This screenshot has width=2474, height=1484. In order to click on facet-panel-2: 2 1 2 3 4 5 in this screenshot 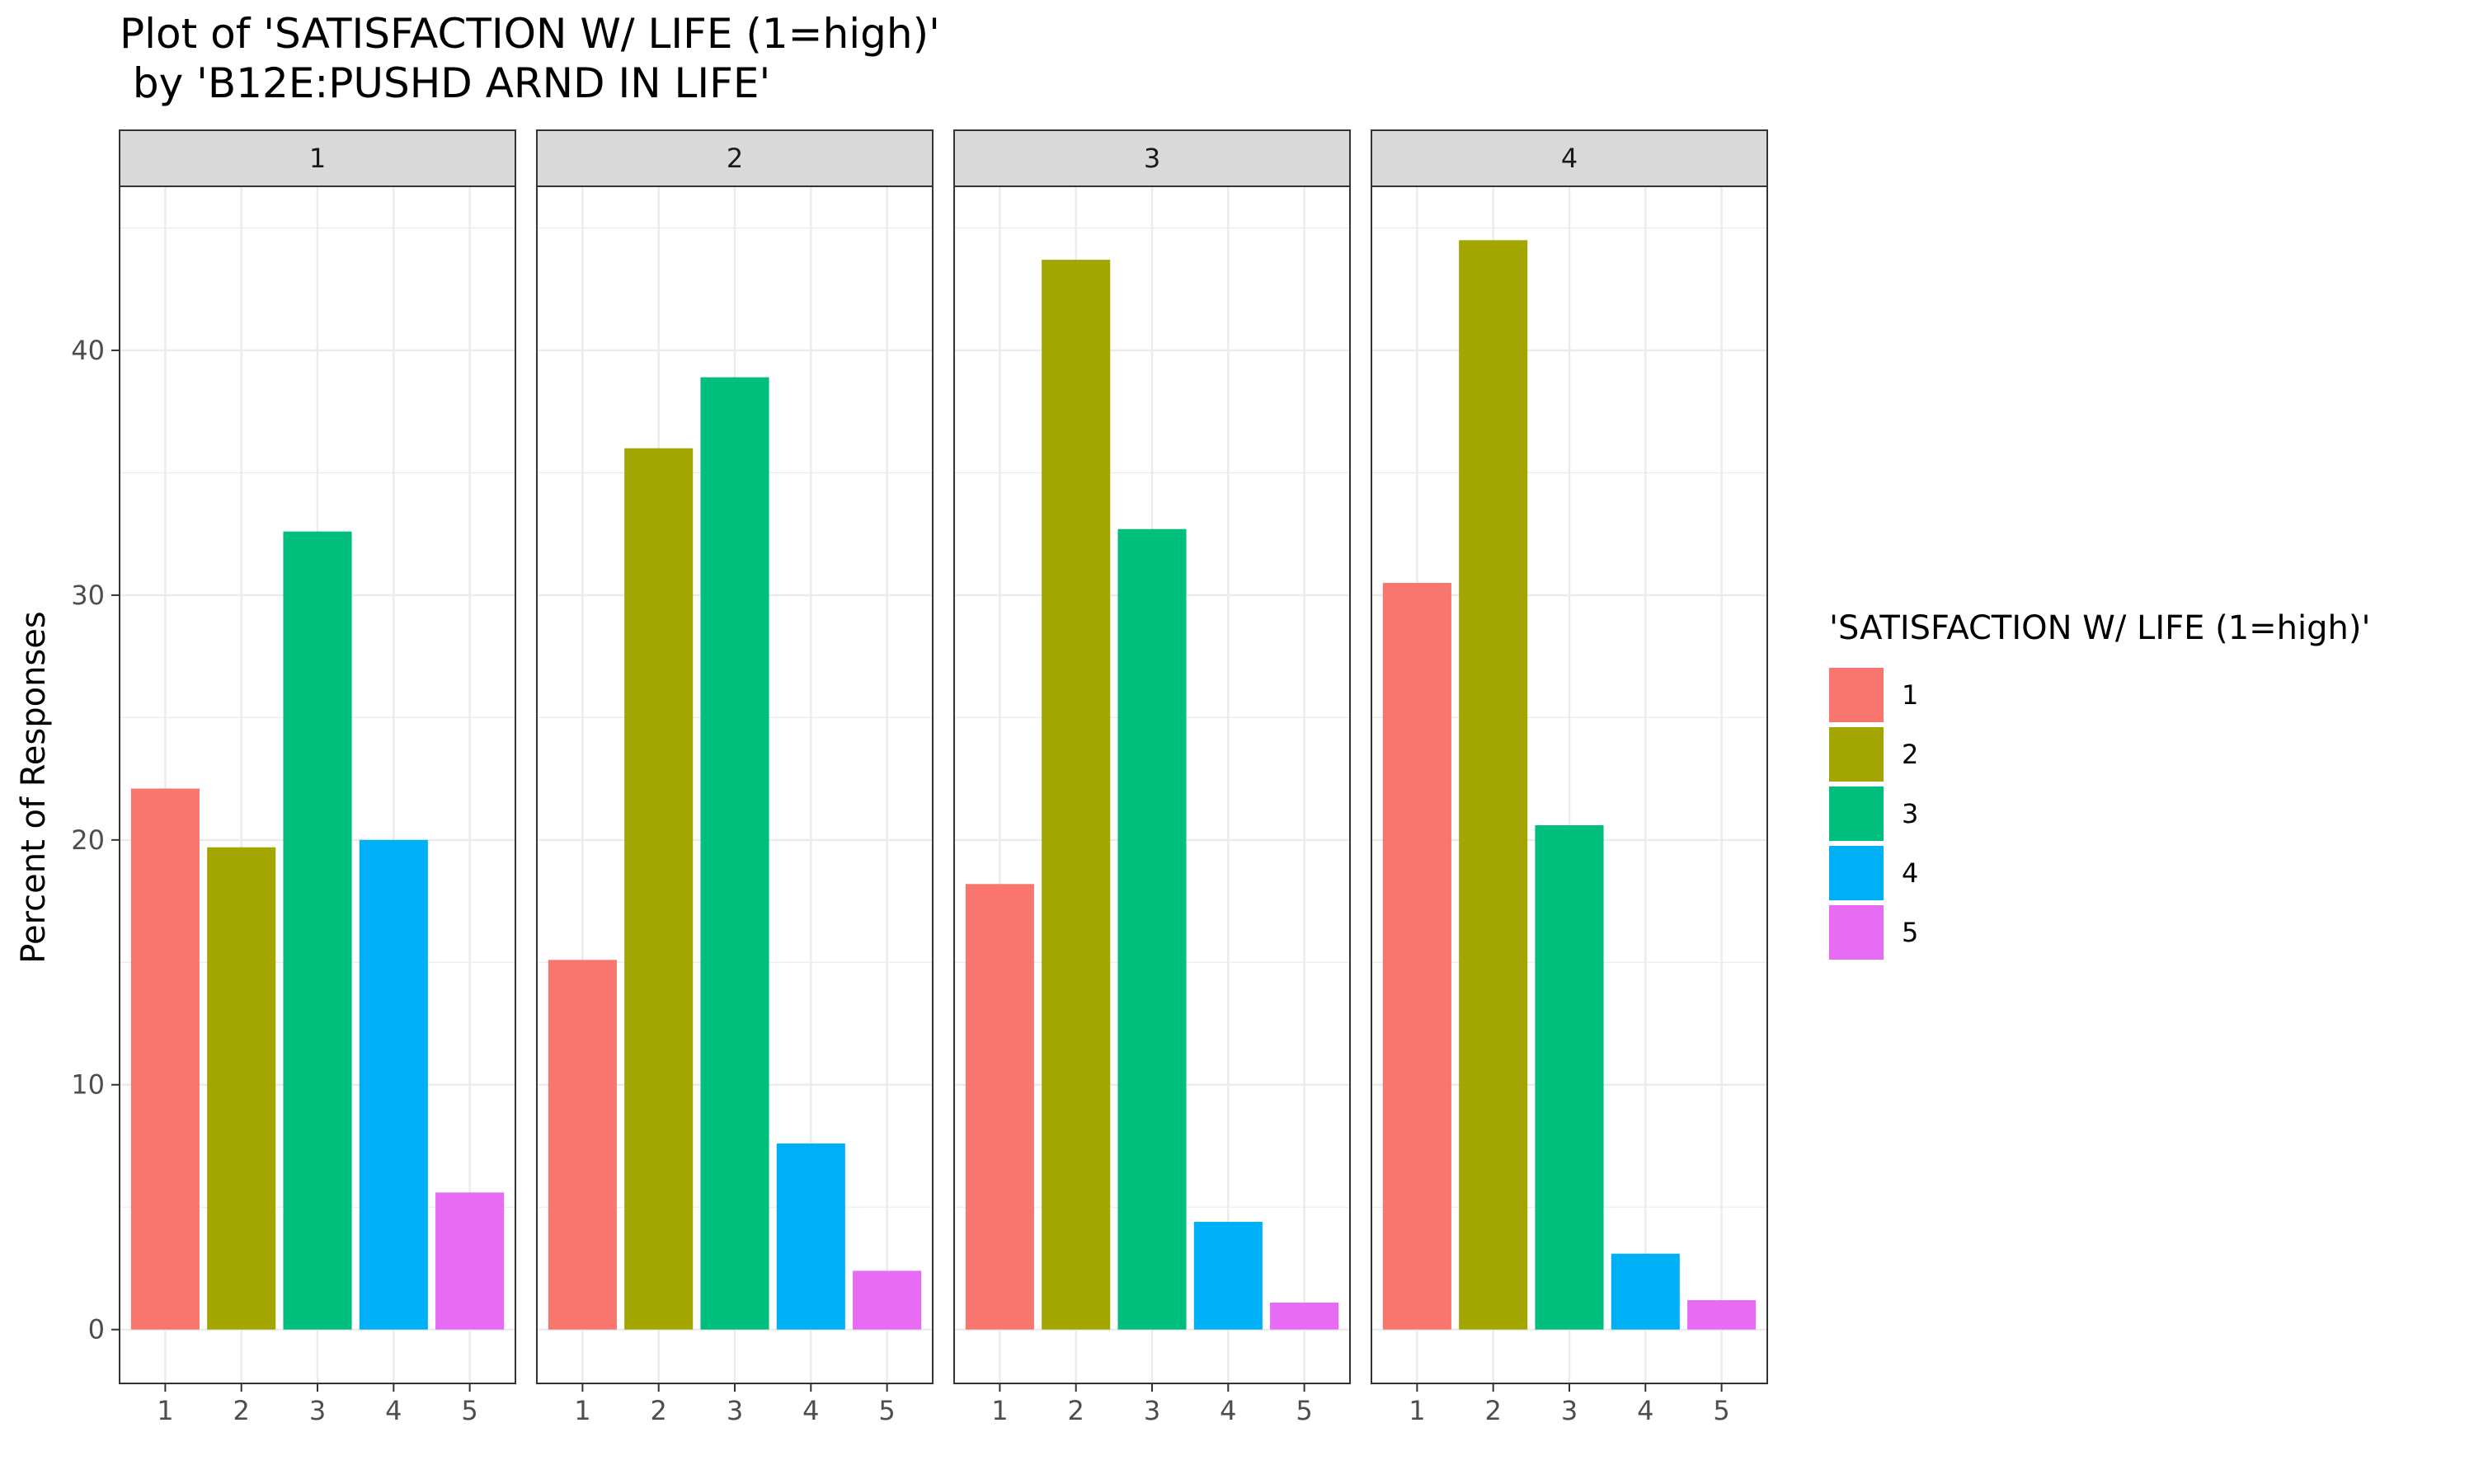, I will do `click(735, 777)`.